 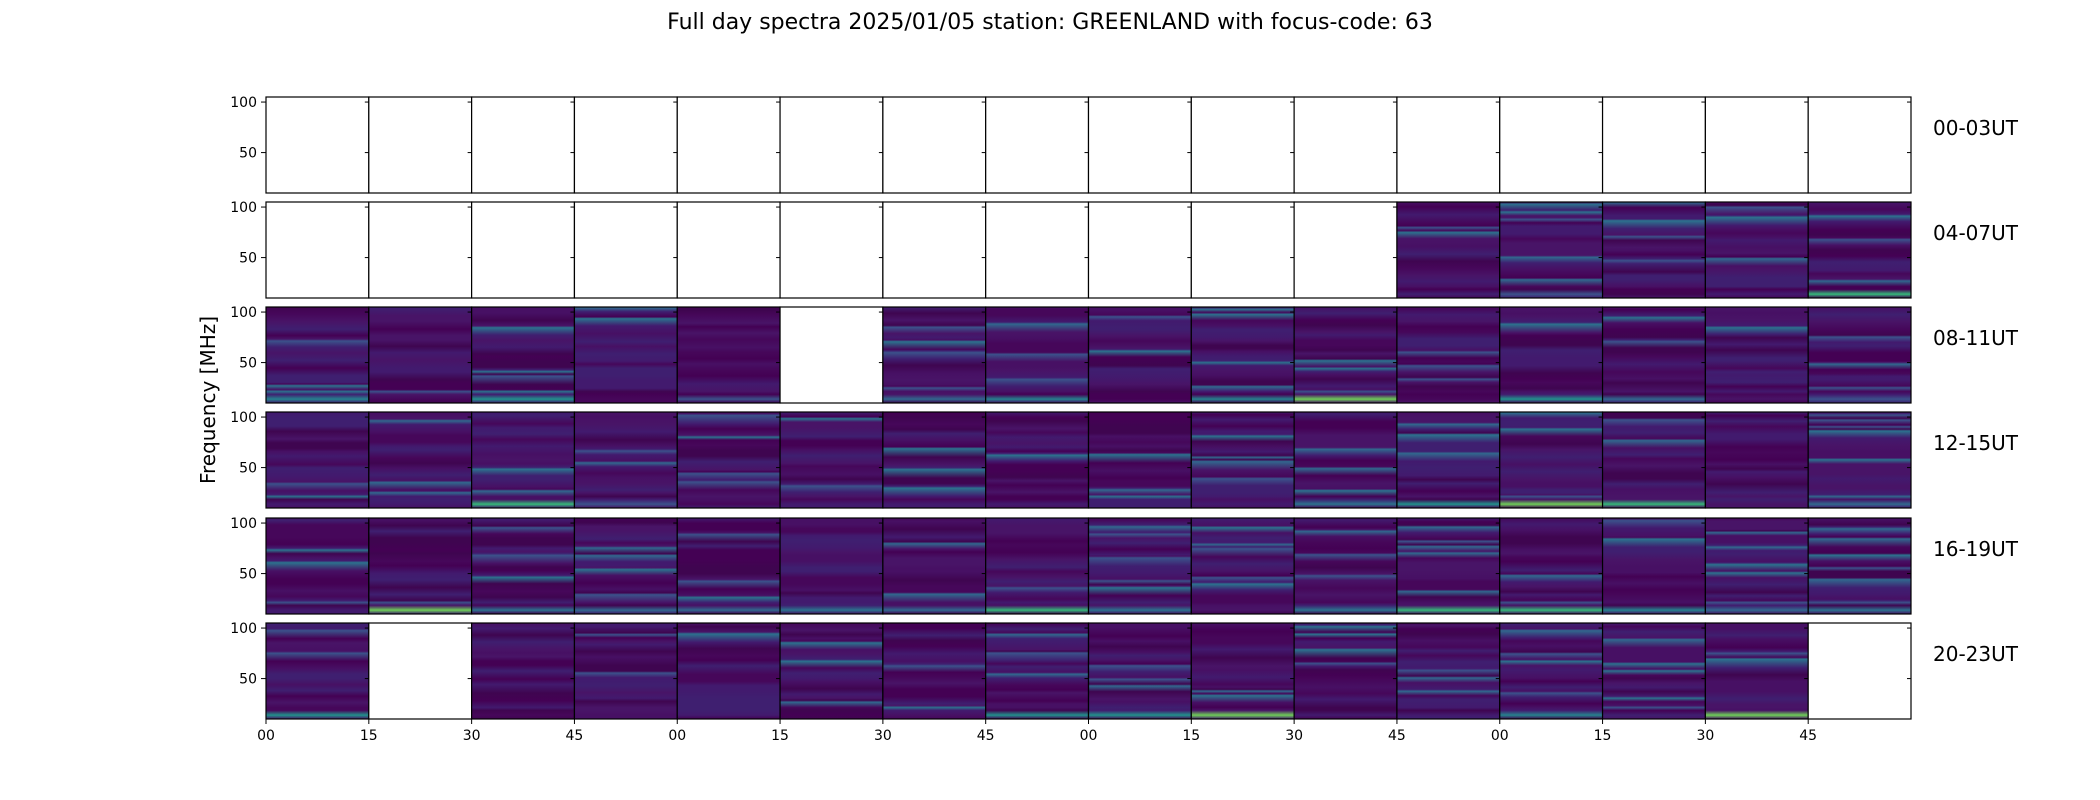 What do you see at coordinates (1976, 233) in the screenshot?
I see `row-label: 04-07UT` at bounding box center [1976, 233].